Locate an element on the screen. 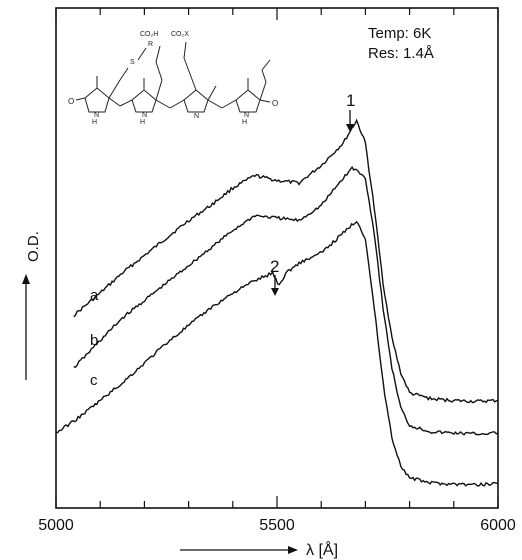 The width and height of the screenshot is (522, 560). temp-annotation: Temp: 6K is located at coordinates (399, 33).